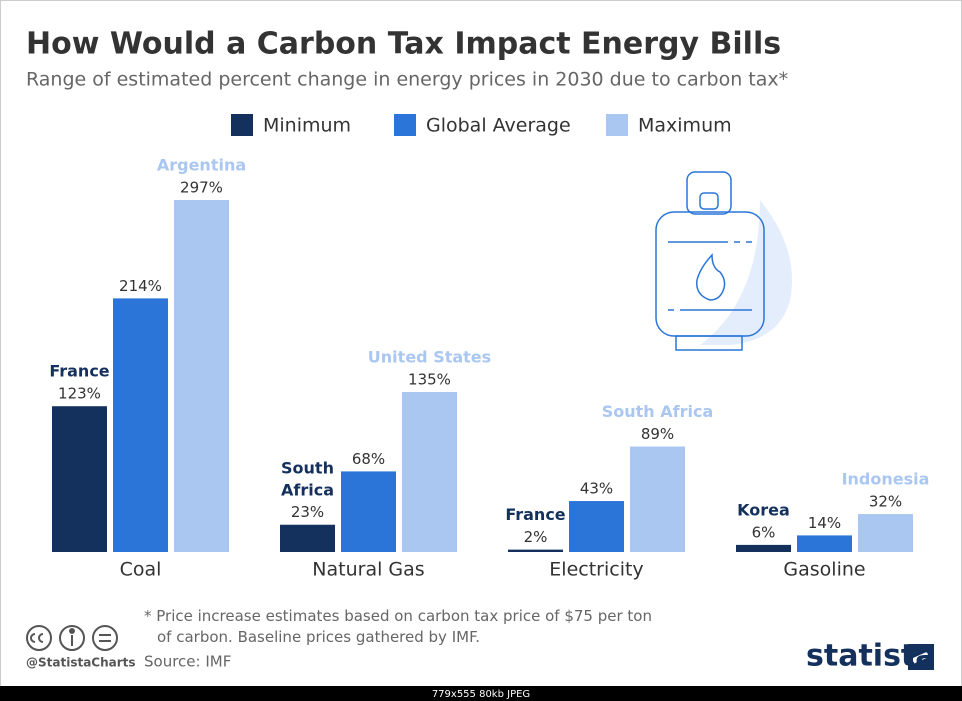 The width and height of the screenshot is (962, 701). Describe the element at coordinates (536, 537) in the screenshot. I see `value-label: 2%` at that location.